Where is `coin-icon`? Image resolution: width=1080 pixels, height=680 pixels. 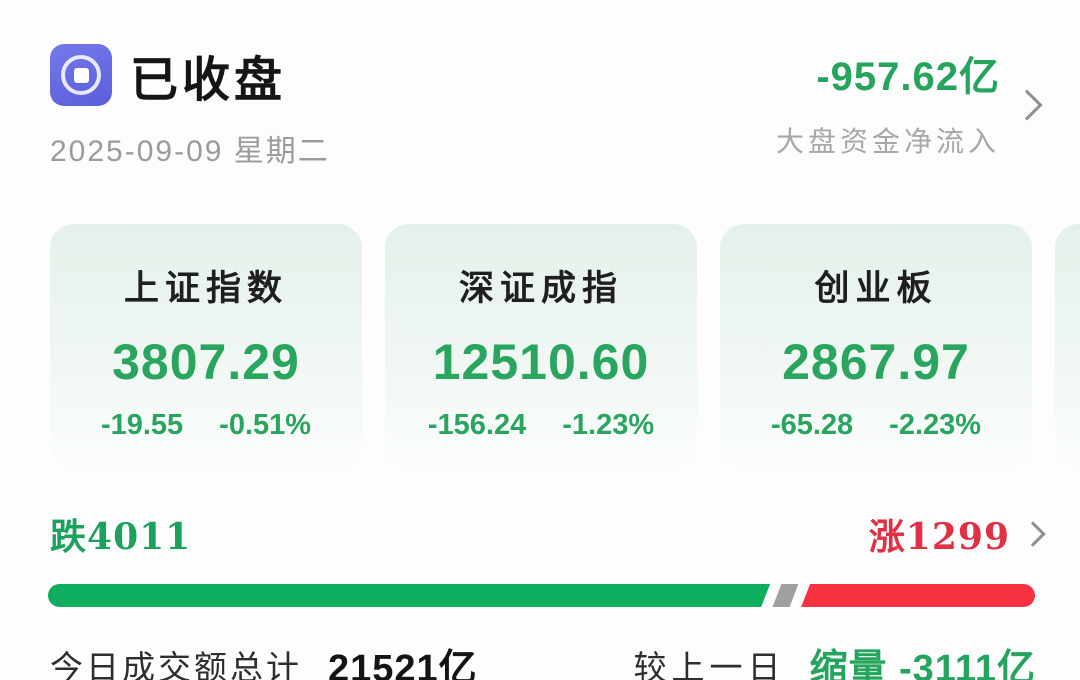 coin-icon is located at coordinates (81, 75).